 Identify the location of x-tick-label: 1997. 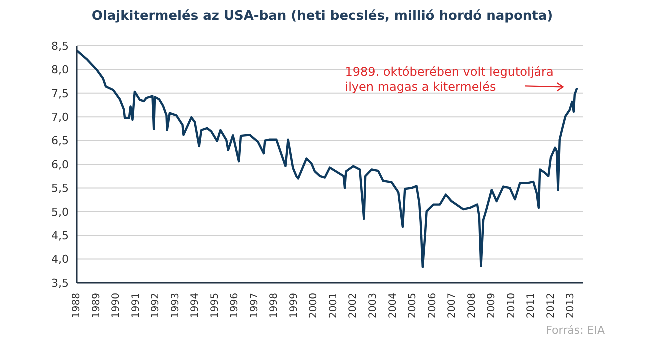
(254, 305).